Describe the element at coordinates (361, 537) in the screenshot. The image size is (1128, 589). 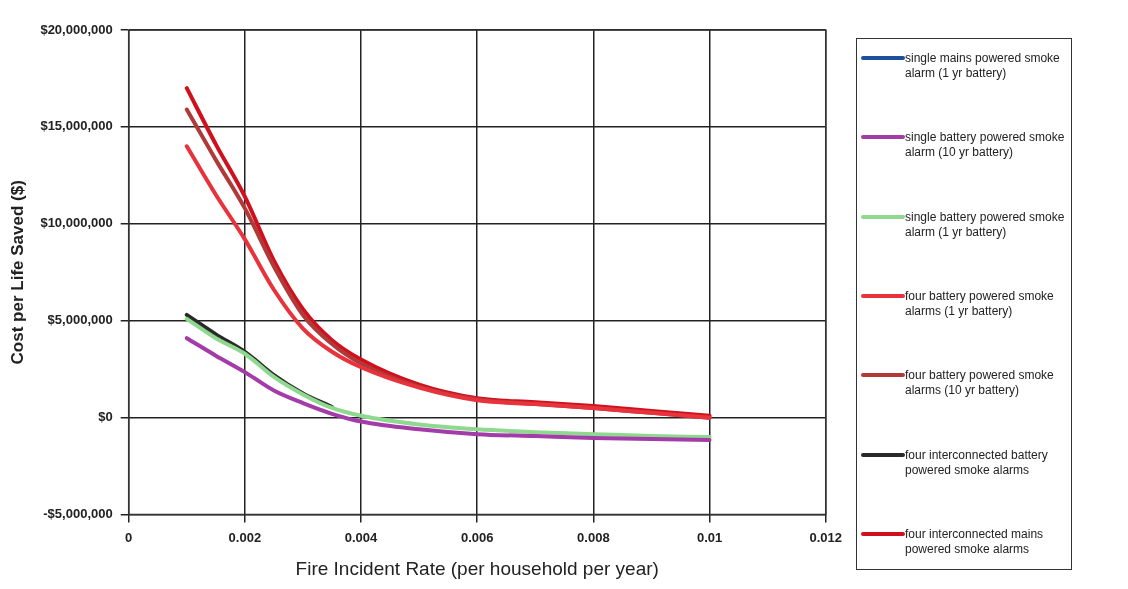
I see `x-tick-label: 0.004` at that location.